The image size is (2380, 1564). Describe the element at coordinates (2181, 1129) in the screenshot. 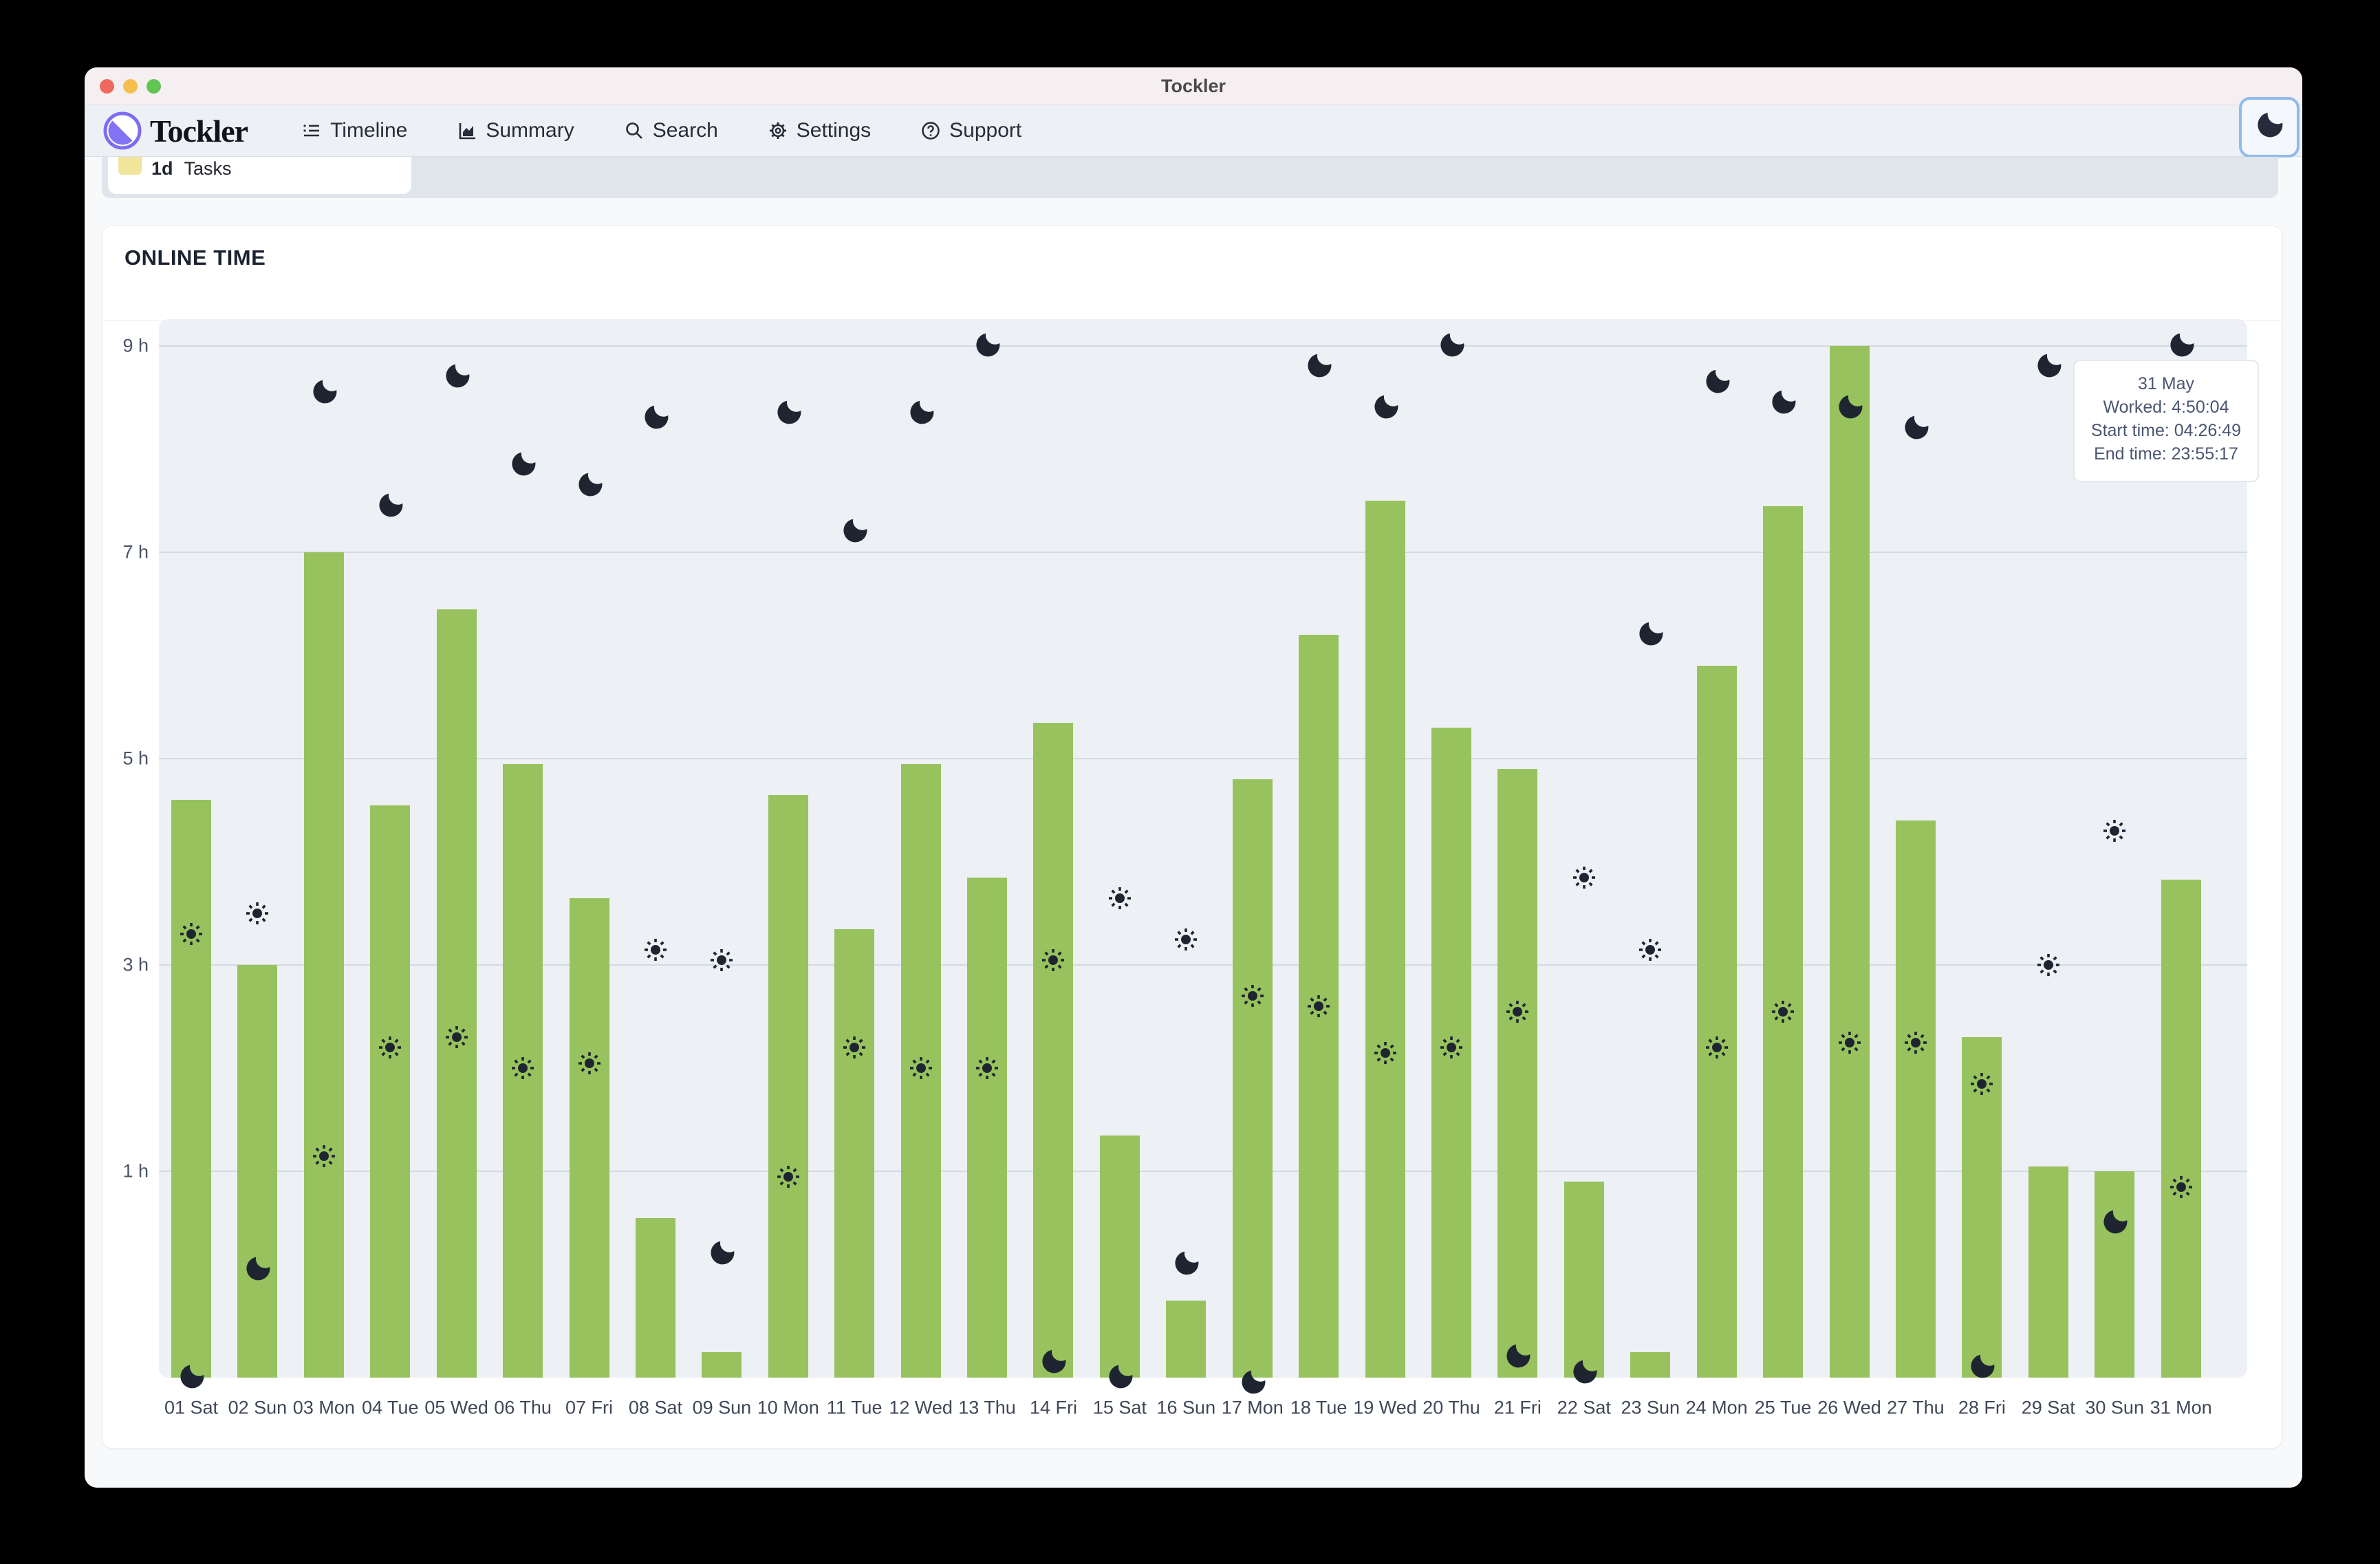

I see `bar-31-mon` at that location.